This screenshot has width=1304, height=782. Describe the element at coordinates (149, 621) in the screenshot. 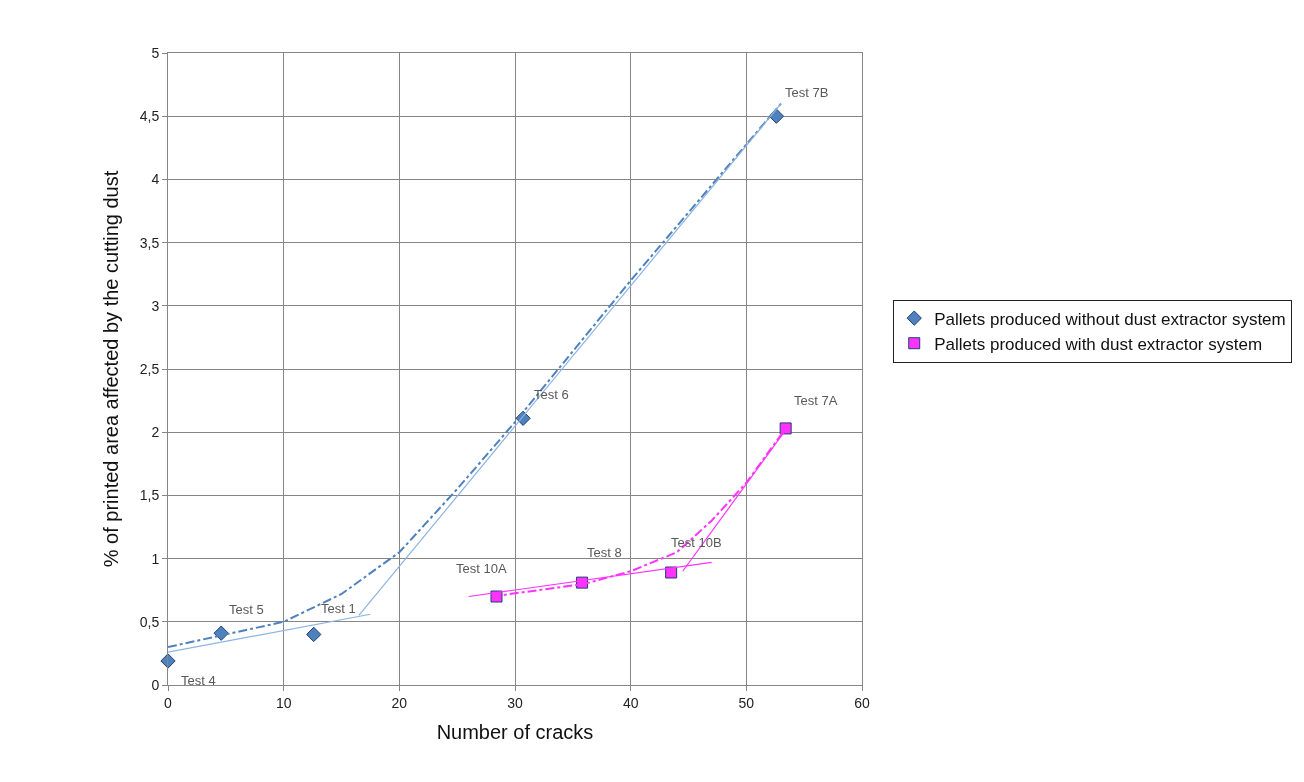

I see `y-tick-label: 0,5` at that location.